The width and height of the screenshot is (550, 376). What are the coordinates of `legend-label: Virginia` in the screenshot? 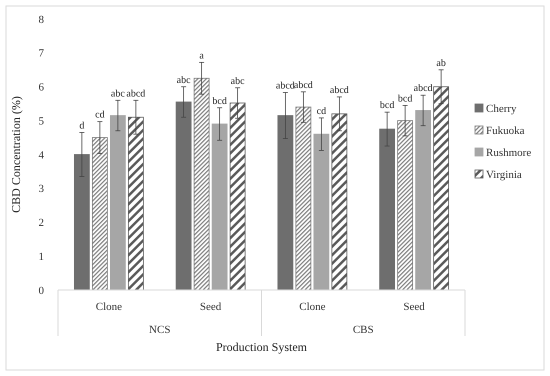 It's located at (504, 174).